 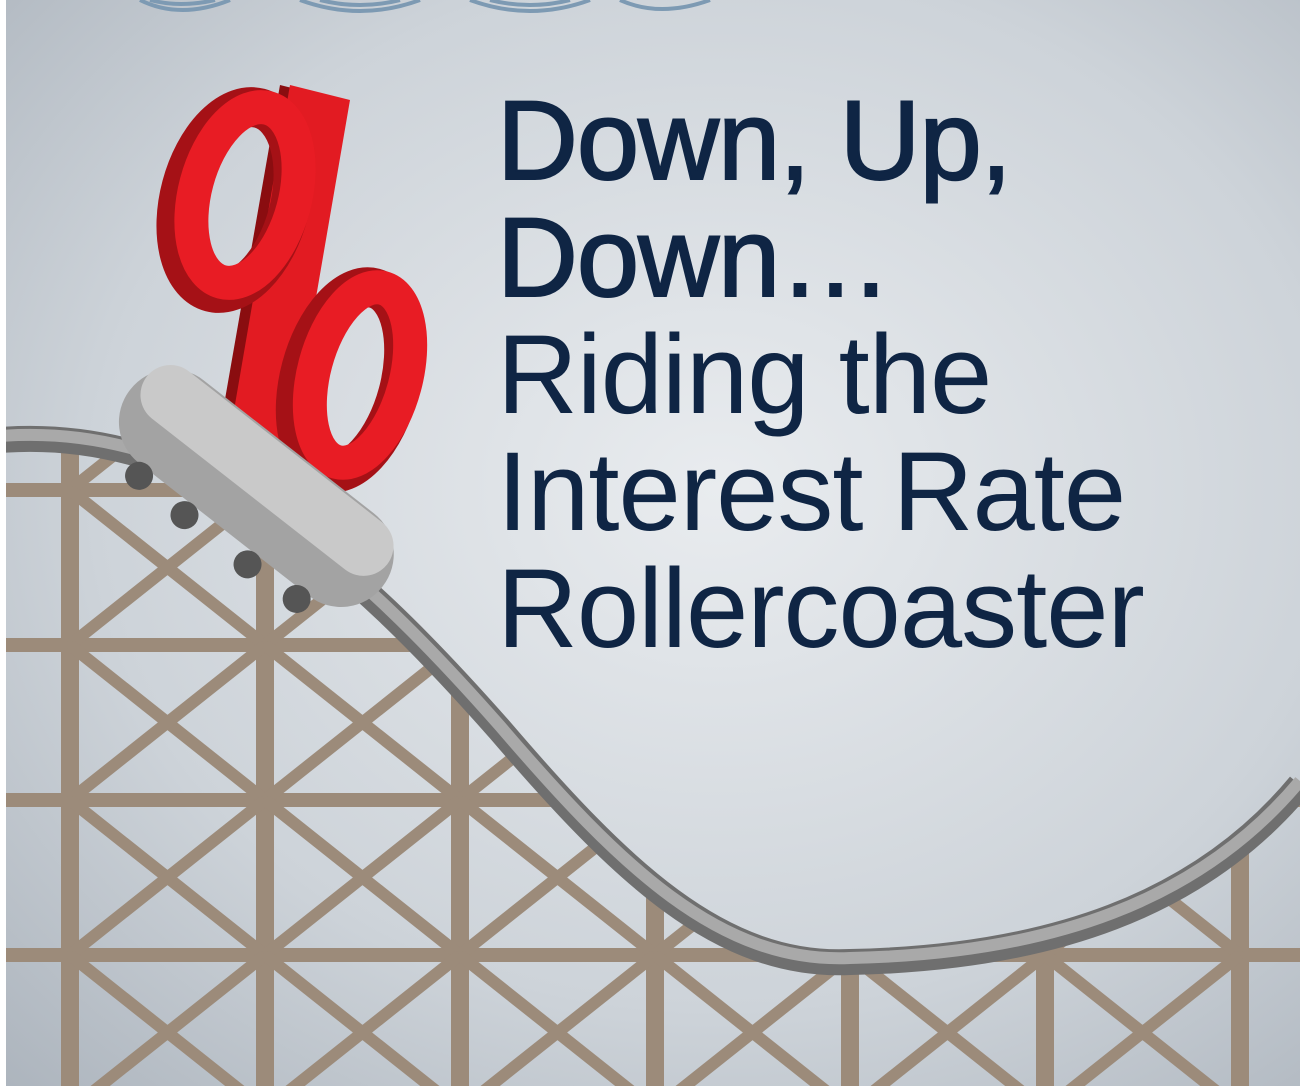 What do you see at coordinates (811, 491) in the screenshot?
I see `headline-line: Interest Rate` at bounding box center [811, 491].